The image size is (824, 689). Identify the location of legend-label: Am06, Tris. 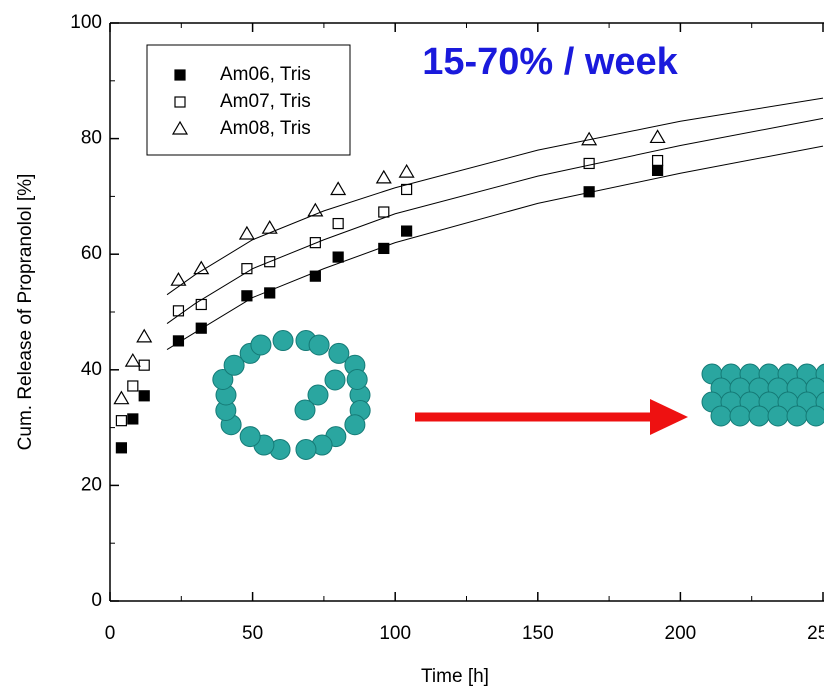
(265, 74).